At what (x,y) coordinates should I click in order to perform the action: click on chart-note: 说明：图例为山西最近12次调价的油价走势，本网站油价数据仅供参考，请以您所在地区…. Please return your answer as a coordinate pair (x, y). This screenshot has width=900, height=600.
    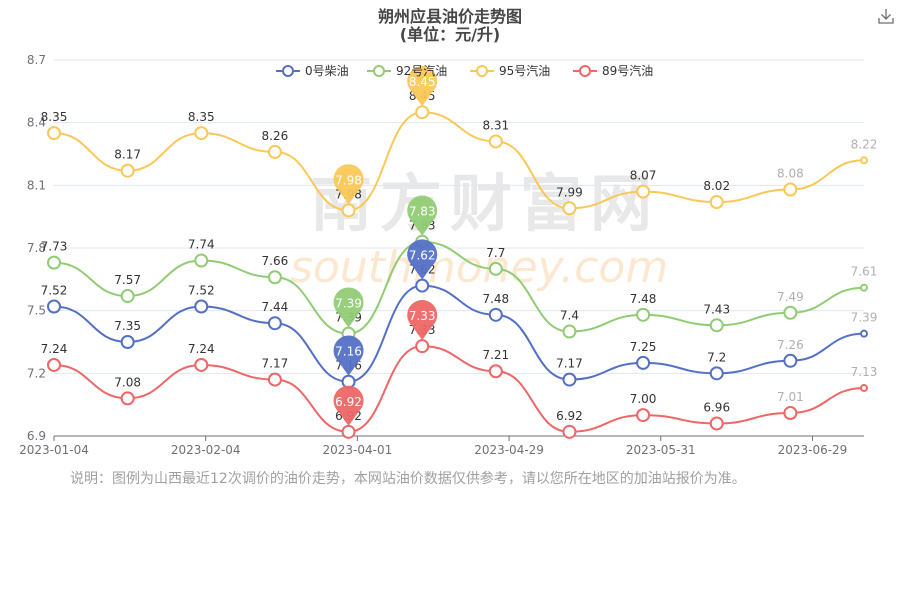
    Looking at the image, I should click on (408, 479).